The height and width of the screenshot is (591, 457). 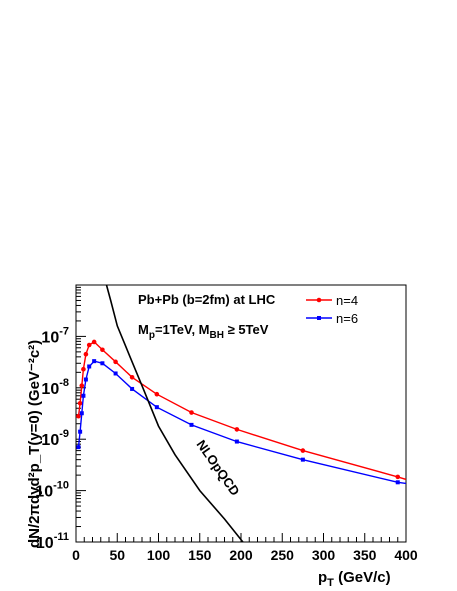 I want to click on x-tick-label: 250, so click(x=283, y=555).